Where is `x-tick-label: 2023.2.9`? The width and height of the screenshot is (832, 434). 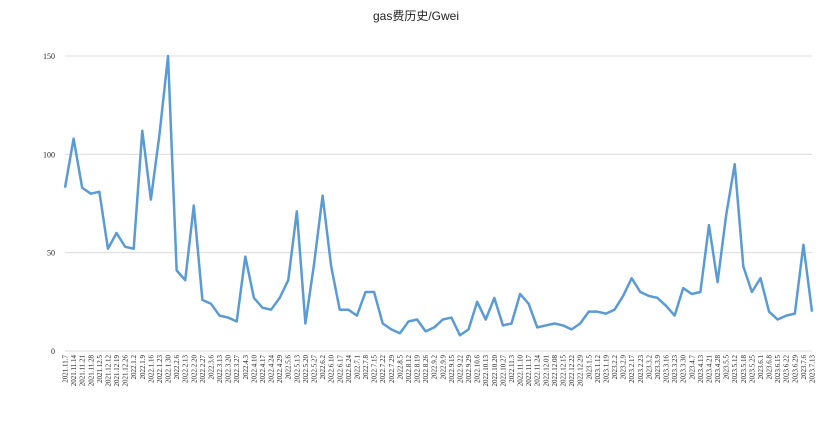 x-tick-label: 2023.2.9 is located at coordinates (624, 367).